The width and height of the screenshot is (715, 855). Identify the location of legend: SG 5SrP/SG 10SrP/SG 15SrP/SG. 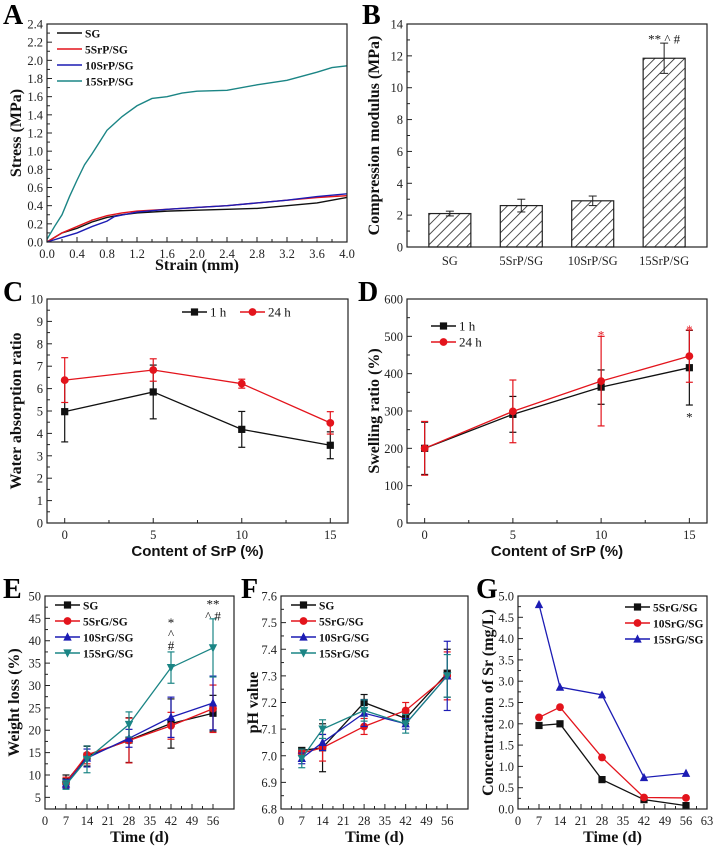
(95, 59).